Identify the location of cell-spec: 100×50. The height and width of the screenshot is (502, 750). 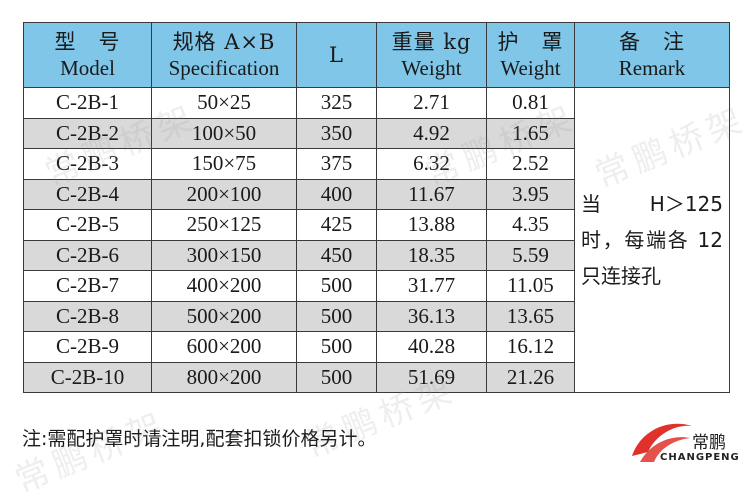
(224, 133).